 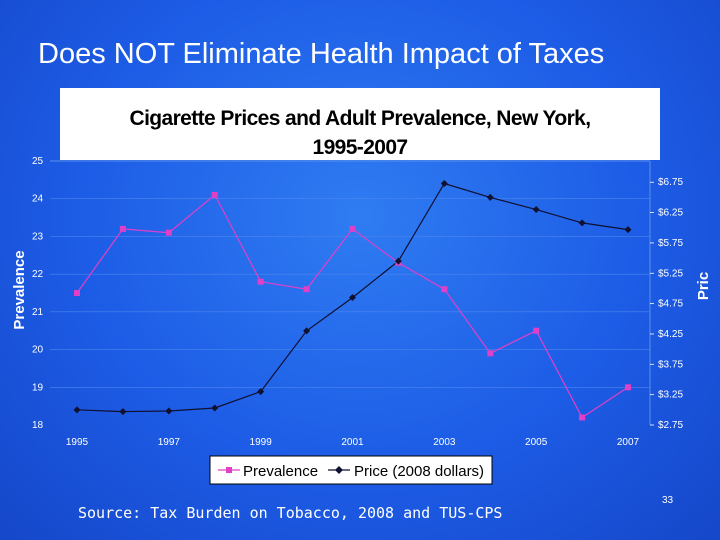 I want to click on legend-price-label: Price (2008 dollars), so click(x=419, y=471).